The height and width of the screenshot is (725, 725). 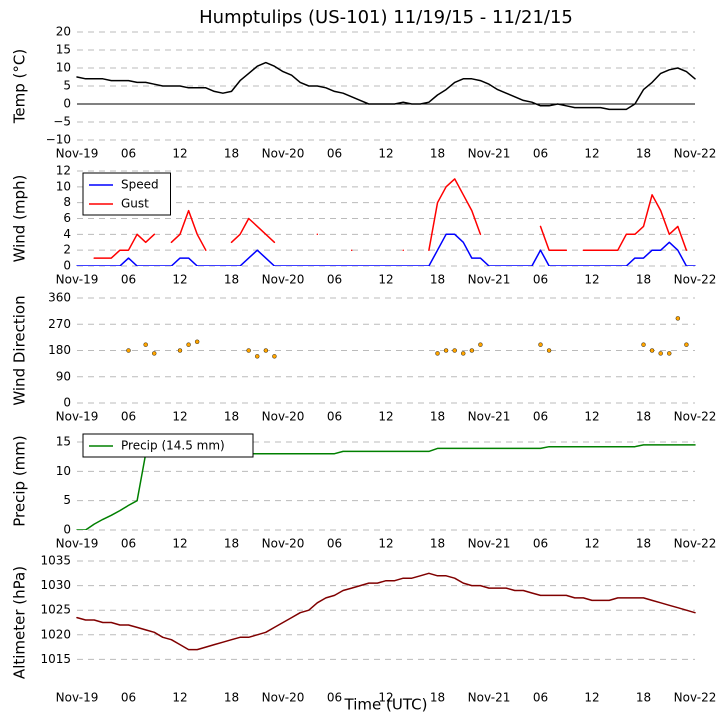 What do you see at coordinates (59, 324) in the screenshot?
I see `y-tick-label: 270` at bounding box center [59, 324].